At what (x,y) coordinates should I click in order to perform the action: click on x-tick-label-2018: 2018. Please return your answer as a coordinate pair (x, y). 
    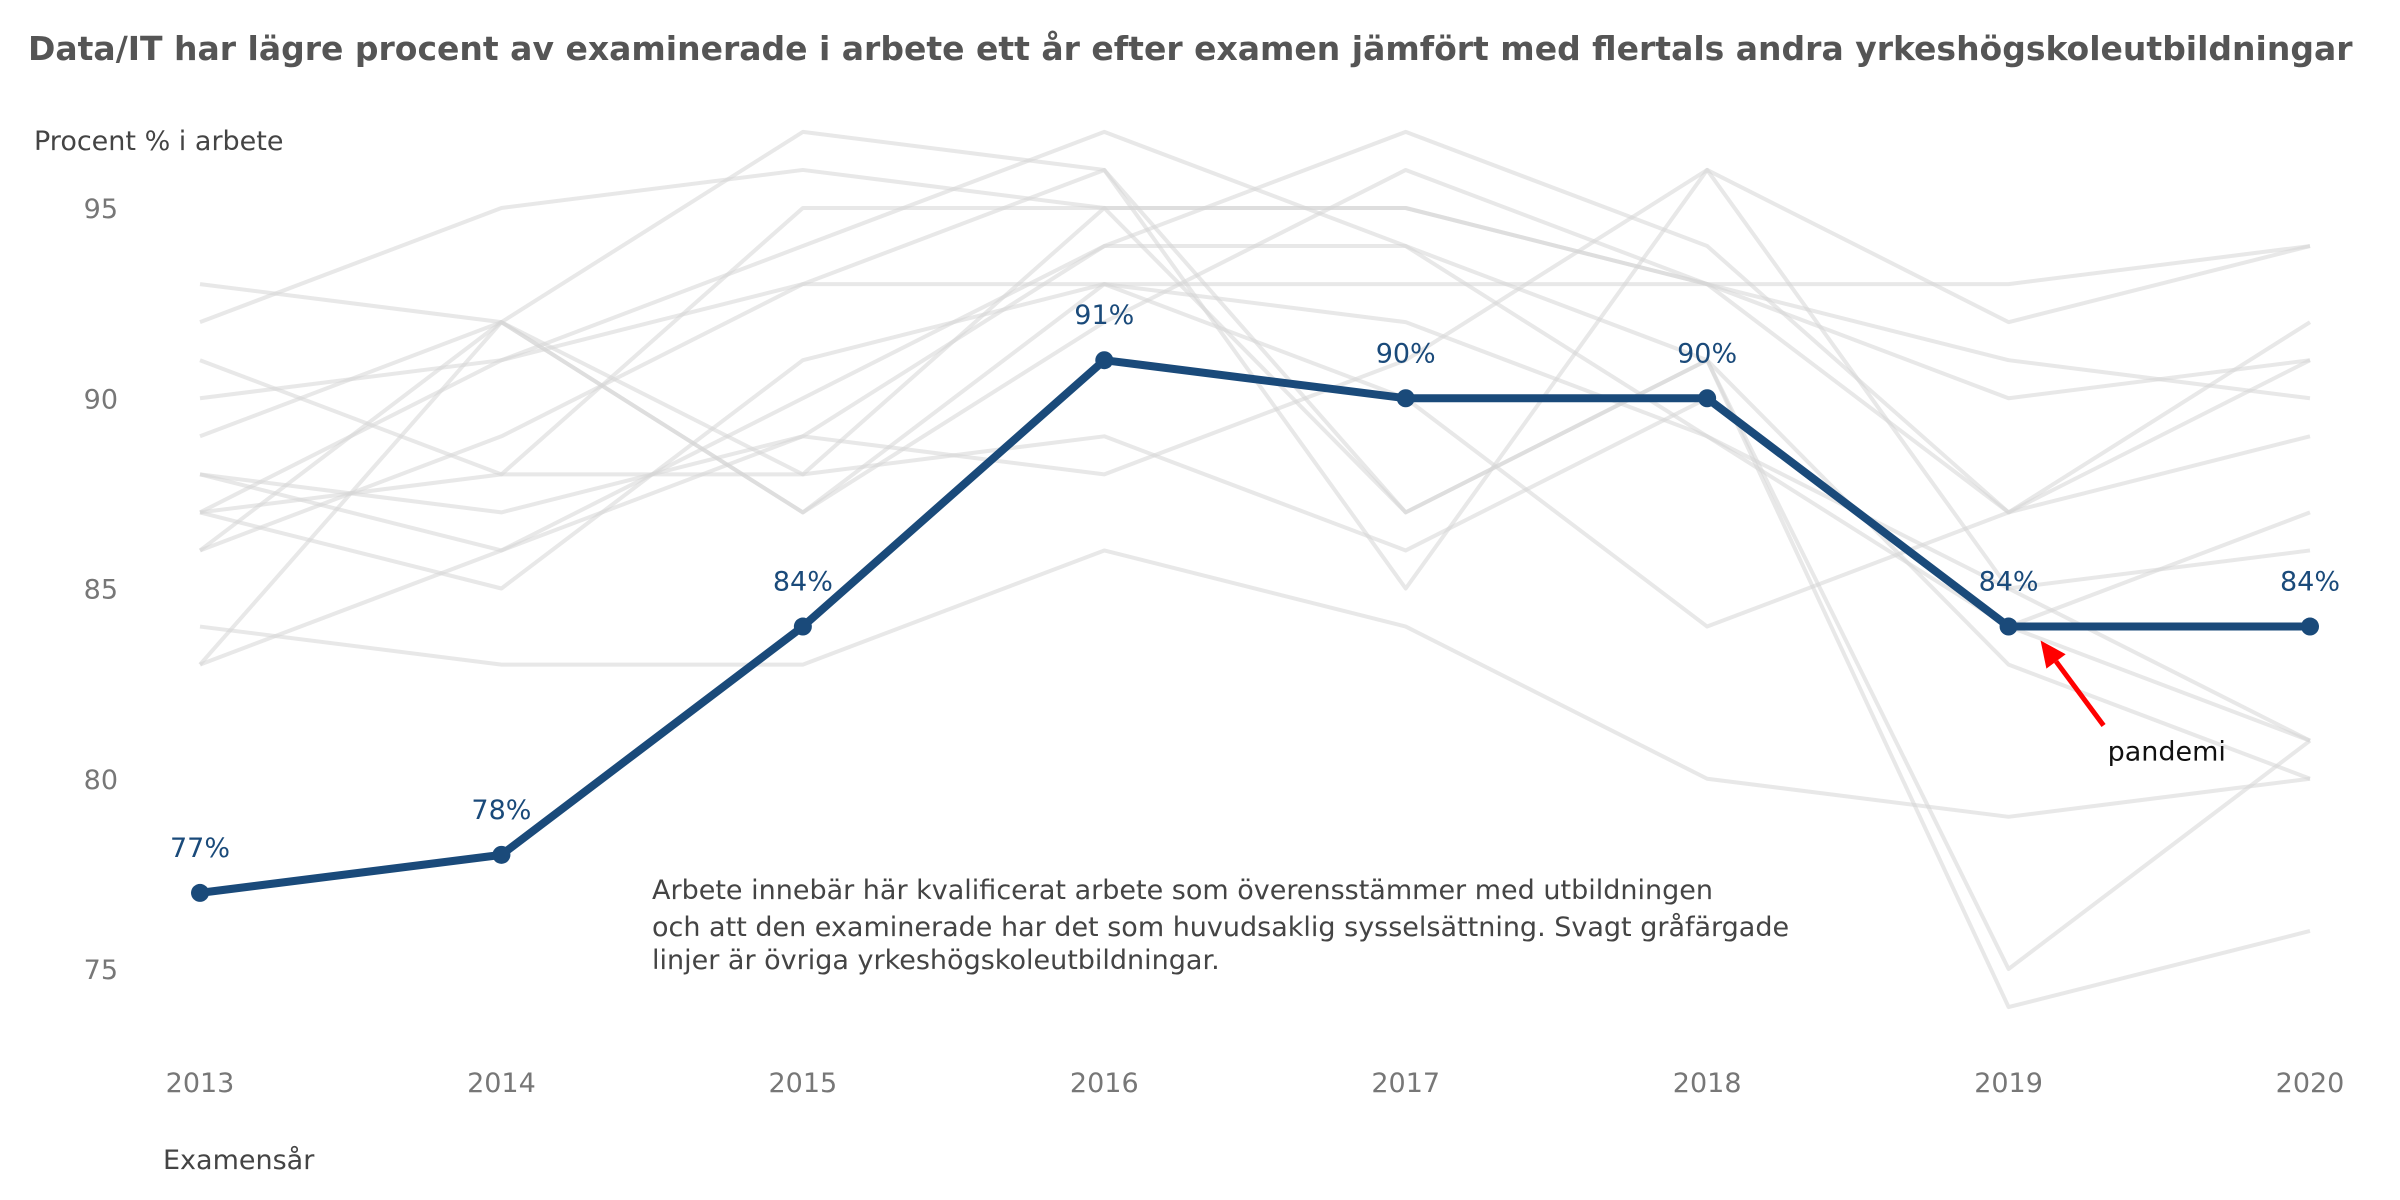
    Looking at the image, I should click on (1707, 1083).